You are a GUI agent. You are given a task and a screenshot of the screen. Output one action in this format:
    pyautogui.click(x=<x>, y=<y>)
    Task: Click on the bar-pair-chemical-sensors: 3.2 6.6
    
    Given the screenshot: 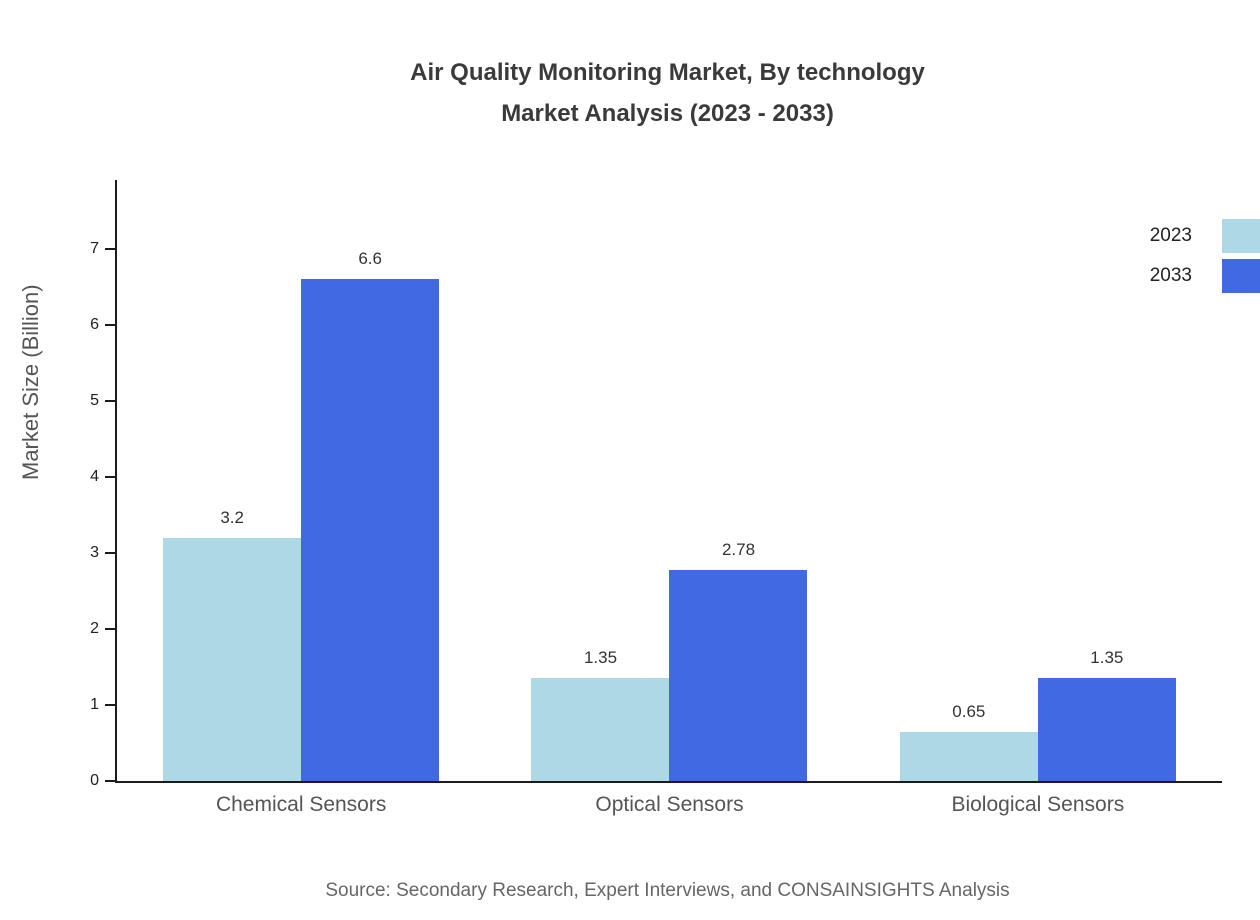 What is the action you would take?
    pyautogui.click(x=301, y=515)
    